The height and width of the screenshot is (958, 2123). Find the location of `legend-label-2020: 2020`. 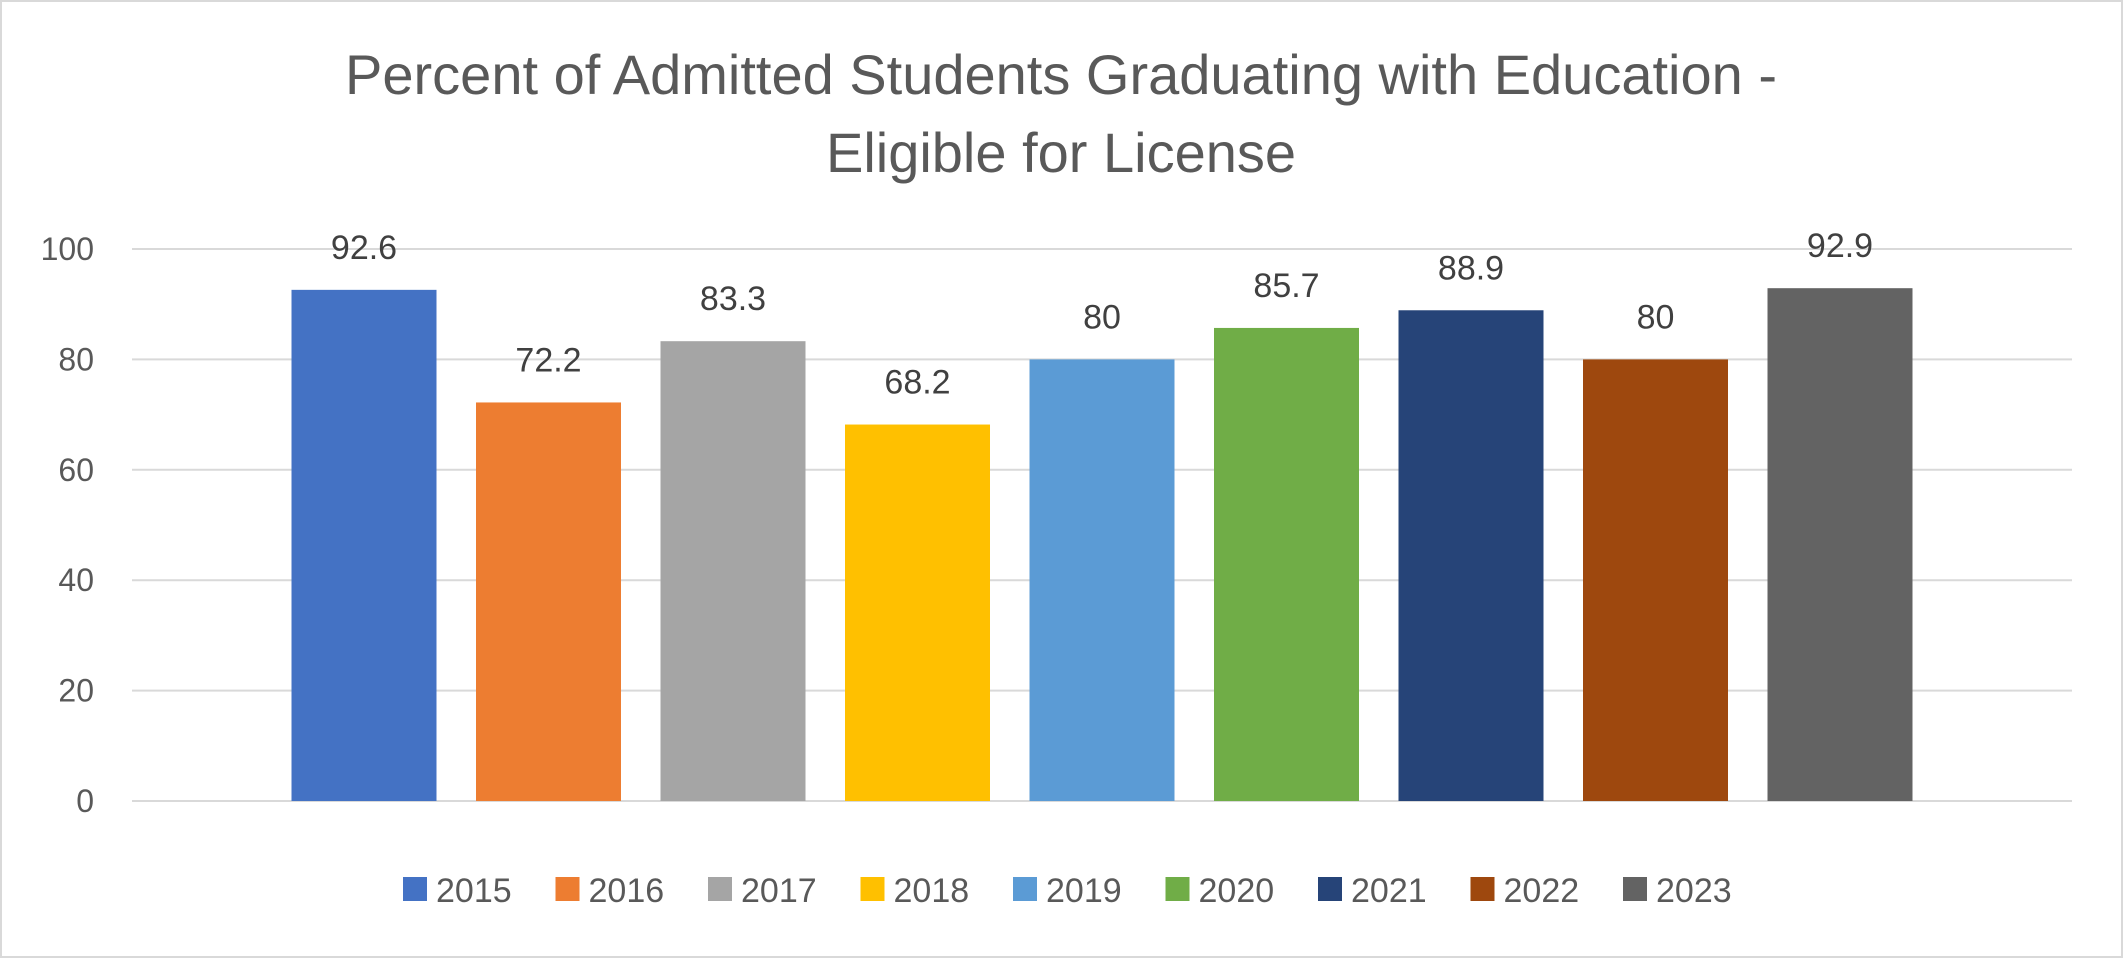

legend-label-2020: 2020 is located at coordinates (1237, 891).